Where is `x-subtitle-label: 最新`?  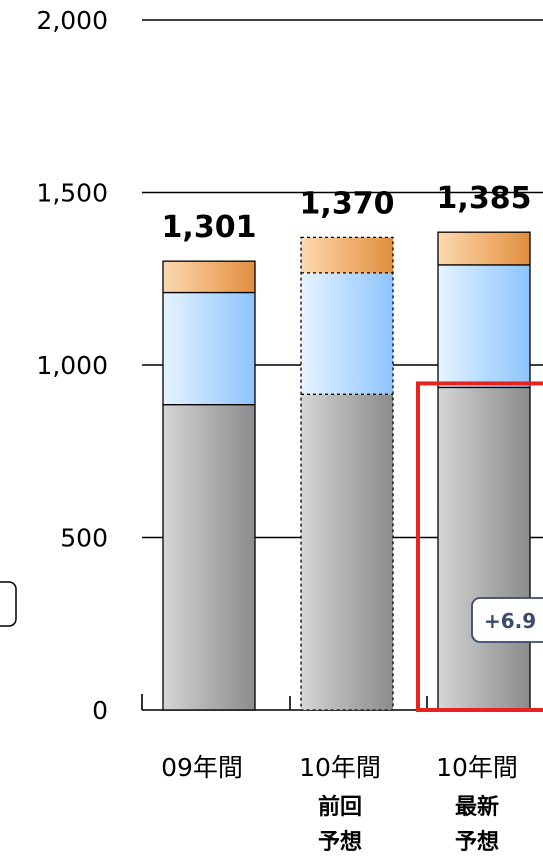
x-subtitle-label: 最新 is located at coordinates (477, 807).